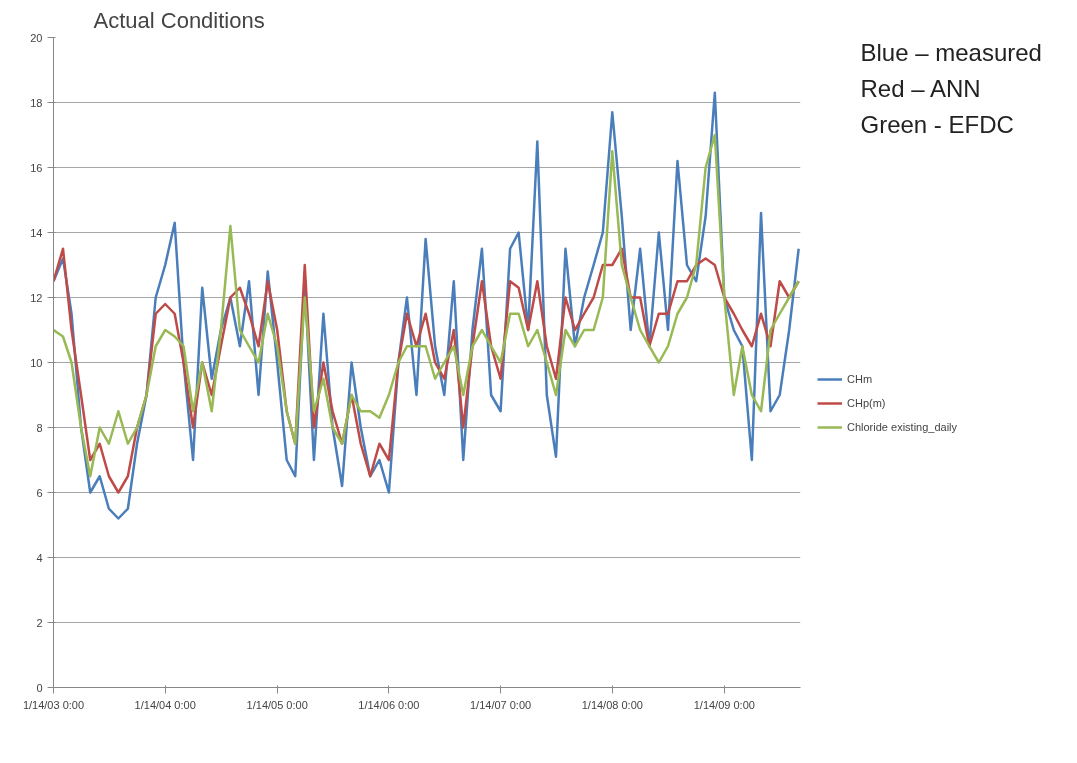 The height and width of the screenshot is (763, 1077). I want to click on x-tick-label: 1/14/05 0:00, so click(277, 704).